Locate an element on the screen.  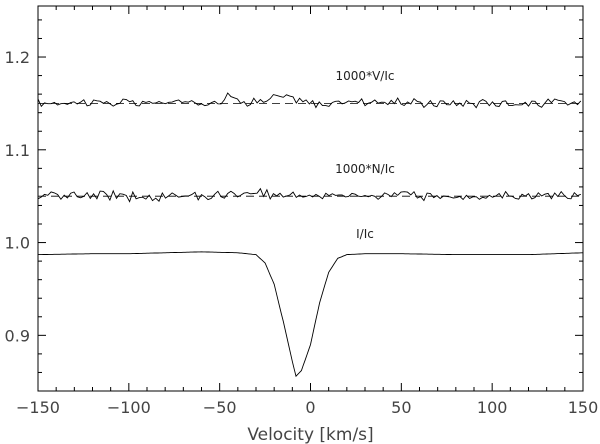
x-tick-label: 150 is located at coordinates (583, 407).